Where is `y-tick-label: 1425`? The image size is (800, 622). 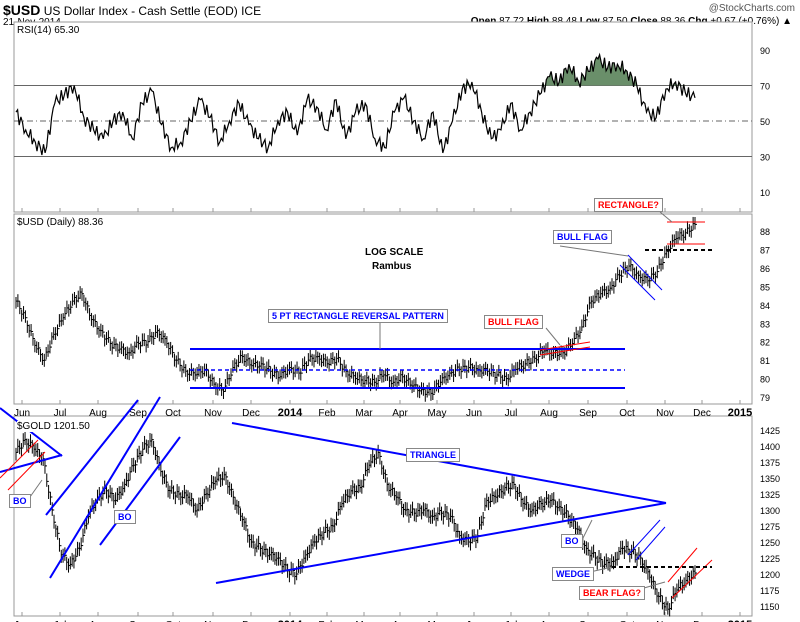 y-tick-label: 1425 is located at coordinates (770, 431).